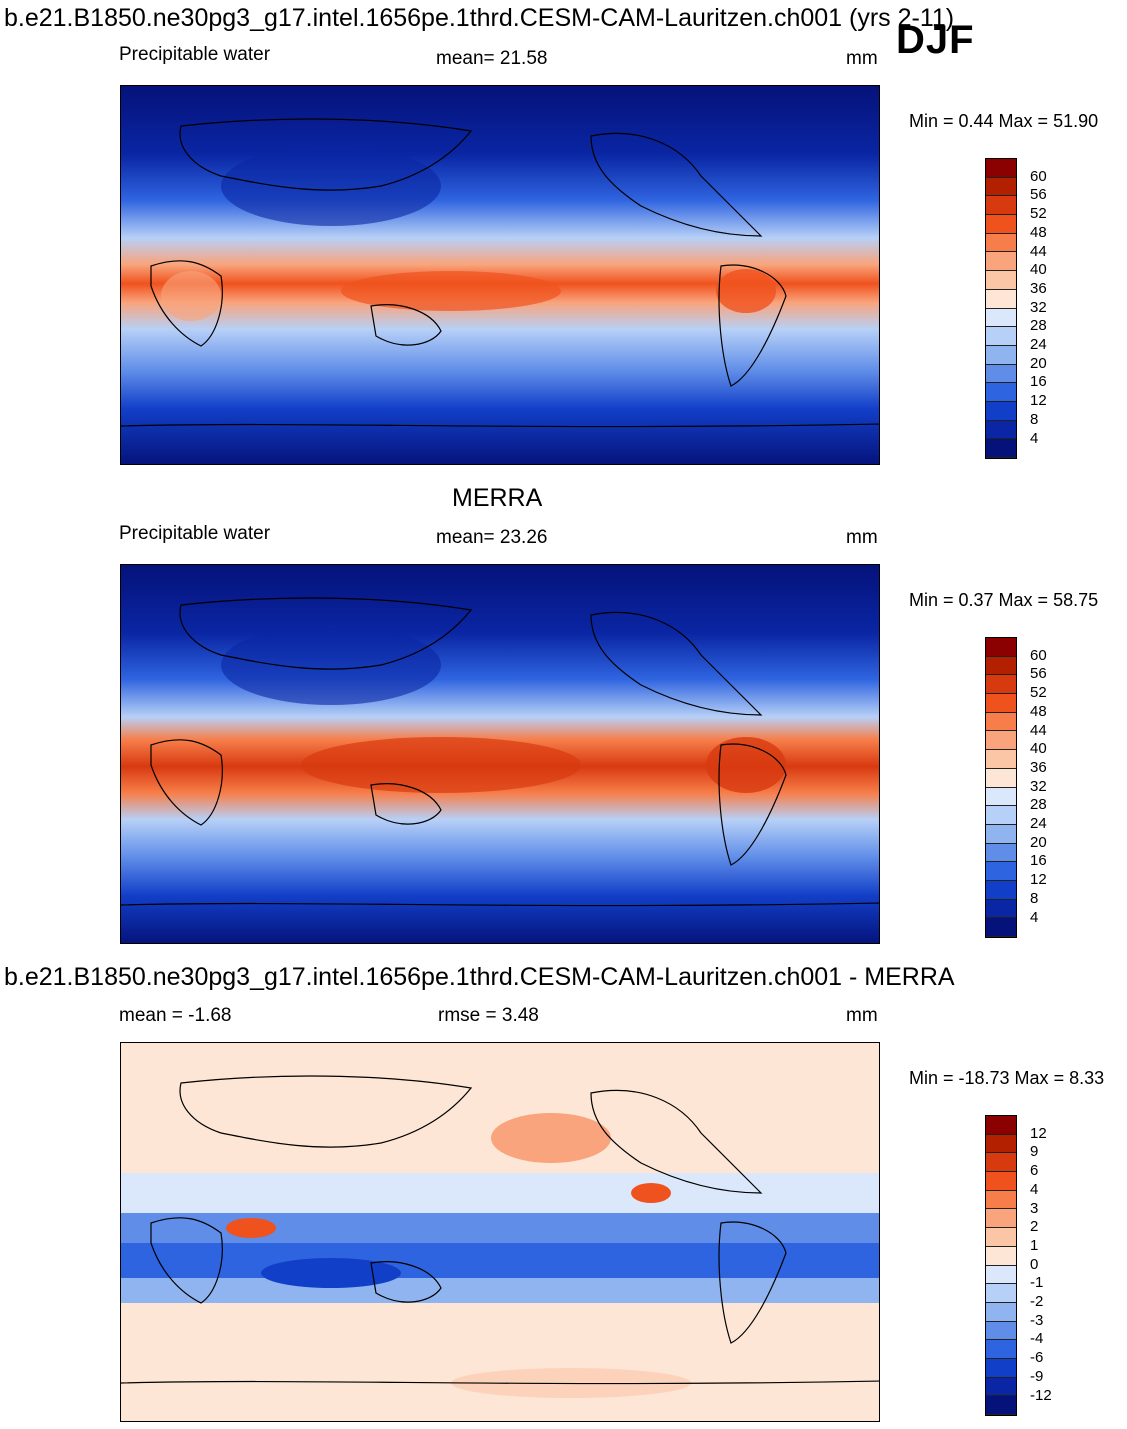 Image resolution: width=1127 pixels, height=1429 pixels. What do you see at coordinates (492, 58) in the screenshot?
I see `panel1-mean: mean= 21.58` at bounding box center [492, 58].